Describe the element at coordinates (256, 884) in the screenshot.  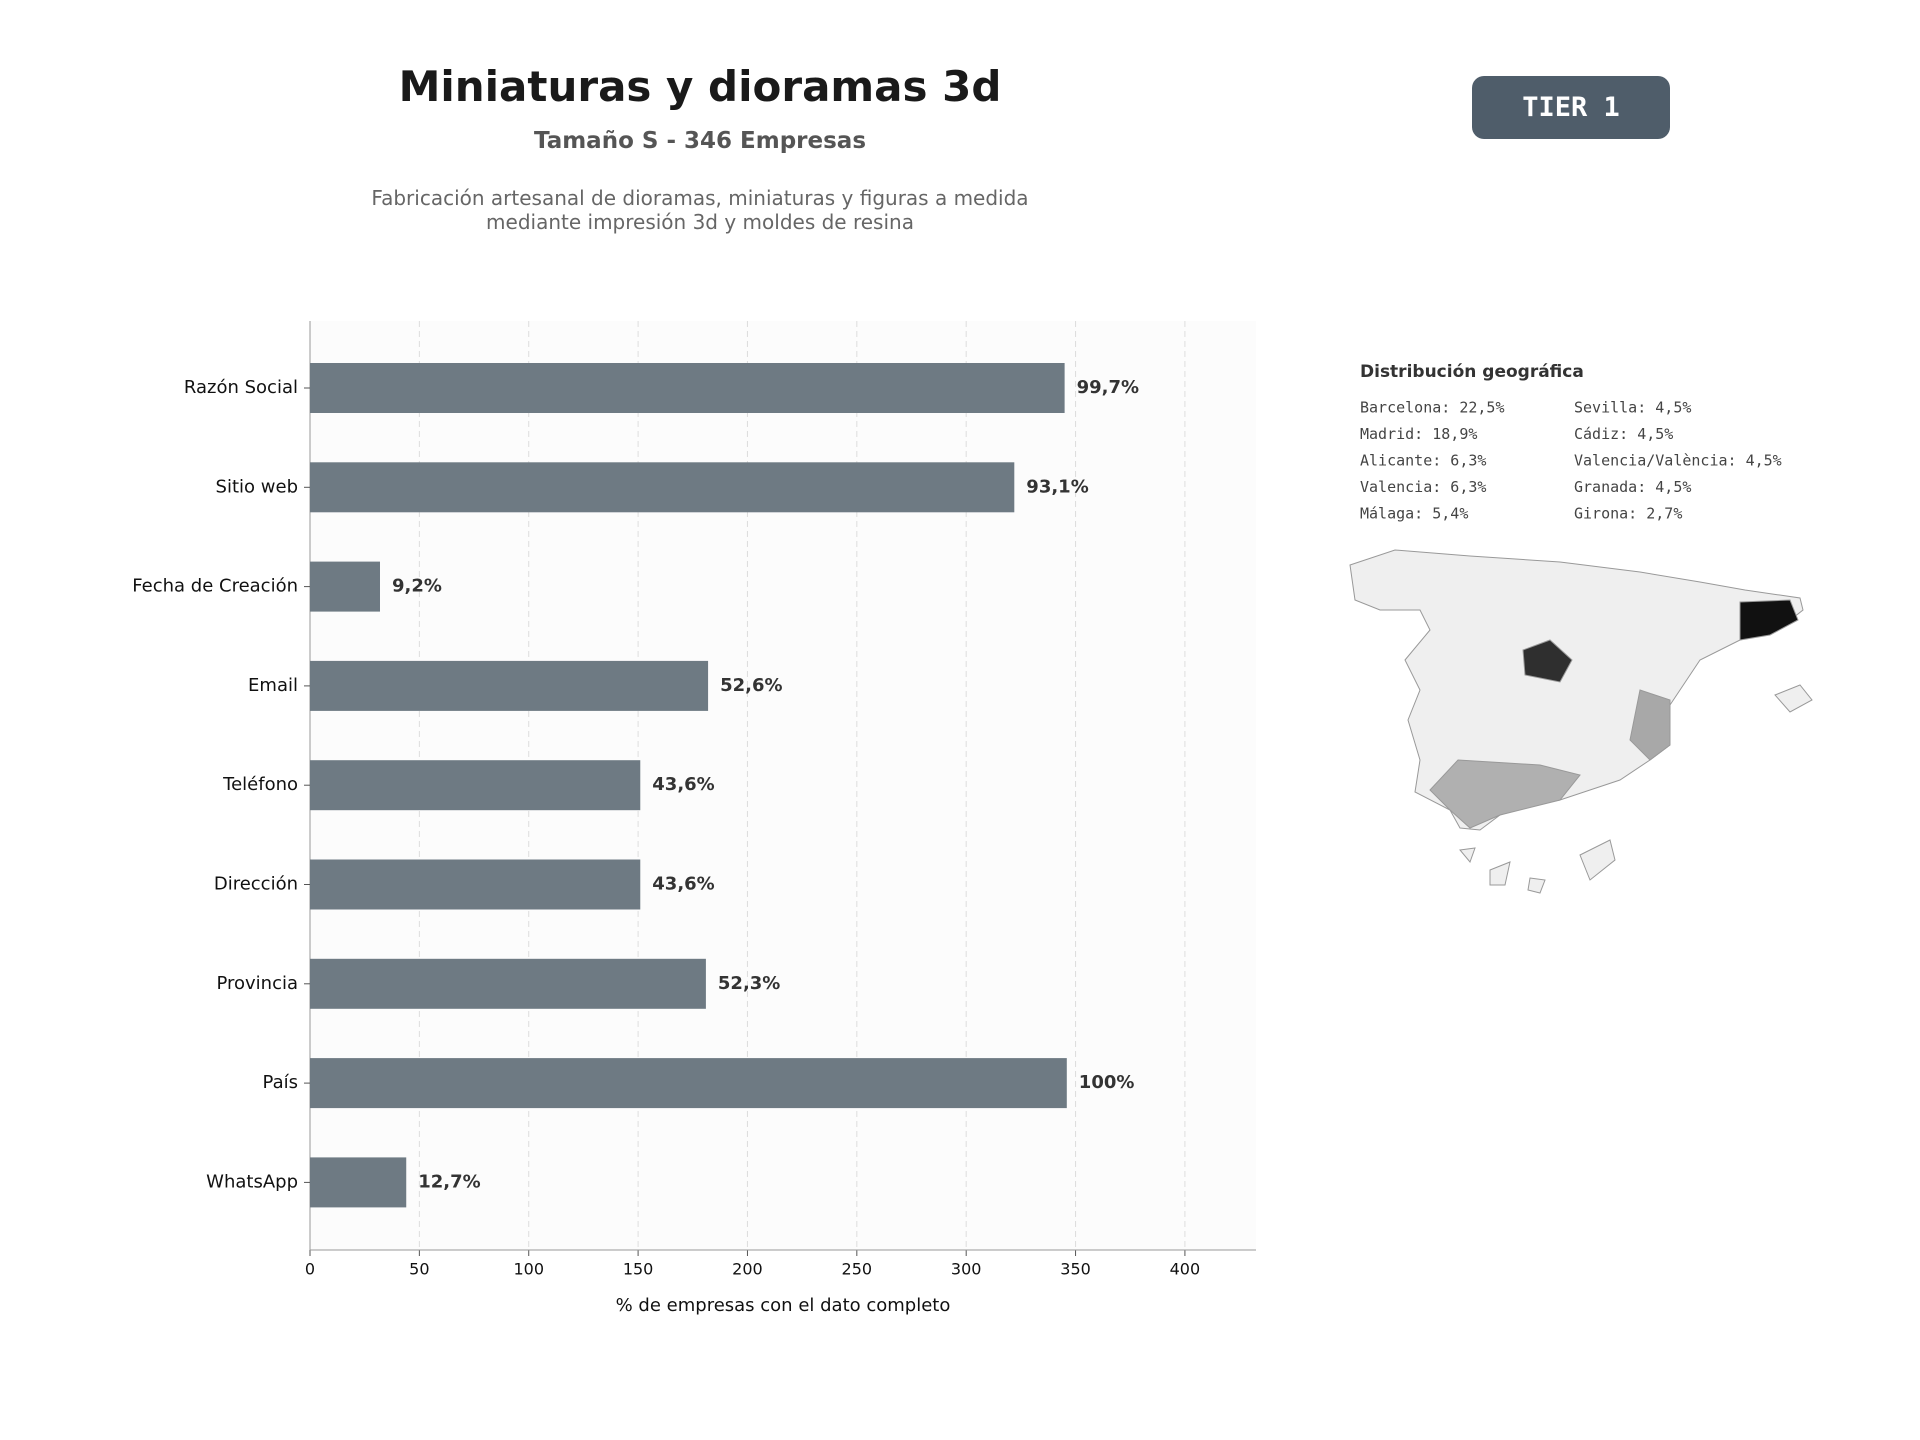
I see `y-tick-label: Dirección` at that location.